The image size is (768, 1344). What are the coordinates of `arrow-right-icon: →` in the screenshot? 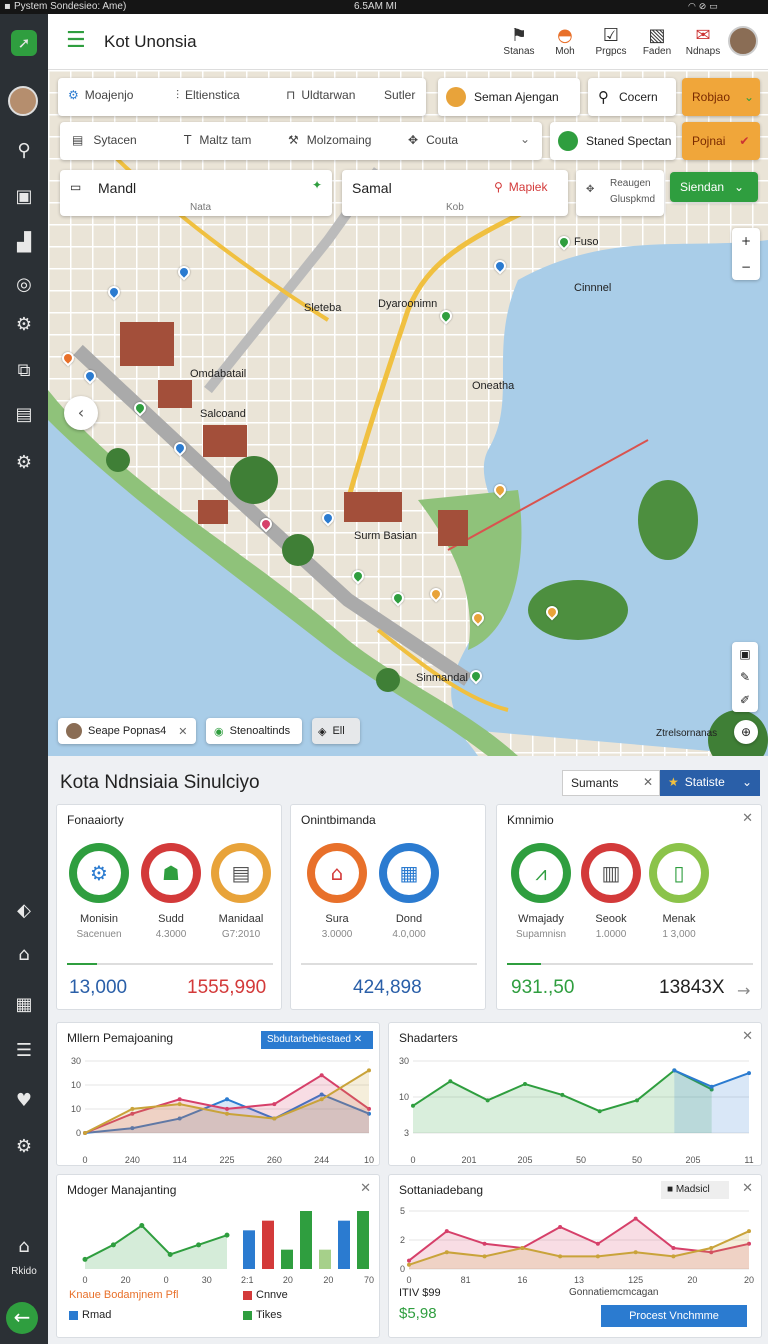 It's located at (744, 990).